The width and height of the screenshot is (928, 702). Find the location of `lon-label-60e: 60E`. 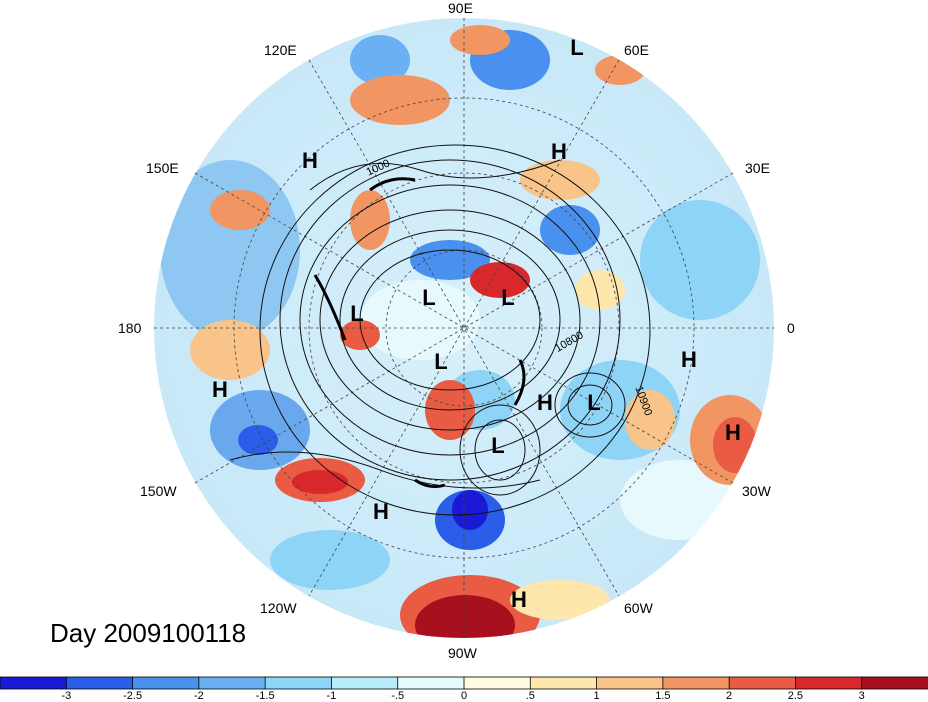

lon-label-60e: 60E is located at coordinates (636, 50).